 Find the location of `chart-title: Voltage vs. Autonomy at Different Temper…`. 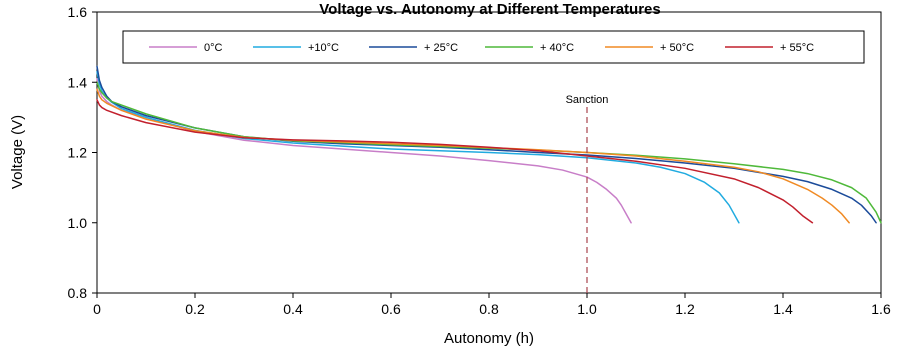

chart-title: Voltage vs. Autonomy at Different Temper… is located at coordinates (489, 9).